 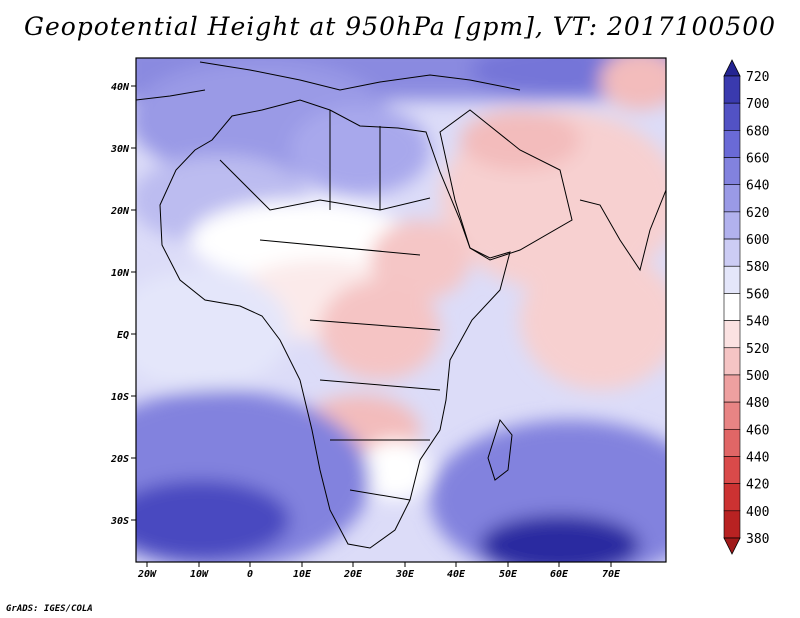 I want to click on colorbar-label: 480, so click(x=757, y=403).